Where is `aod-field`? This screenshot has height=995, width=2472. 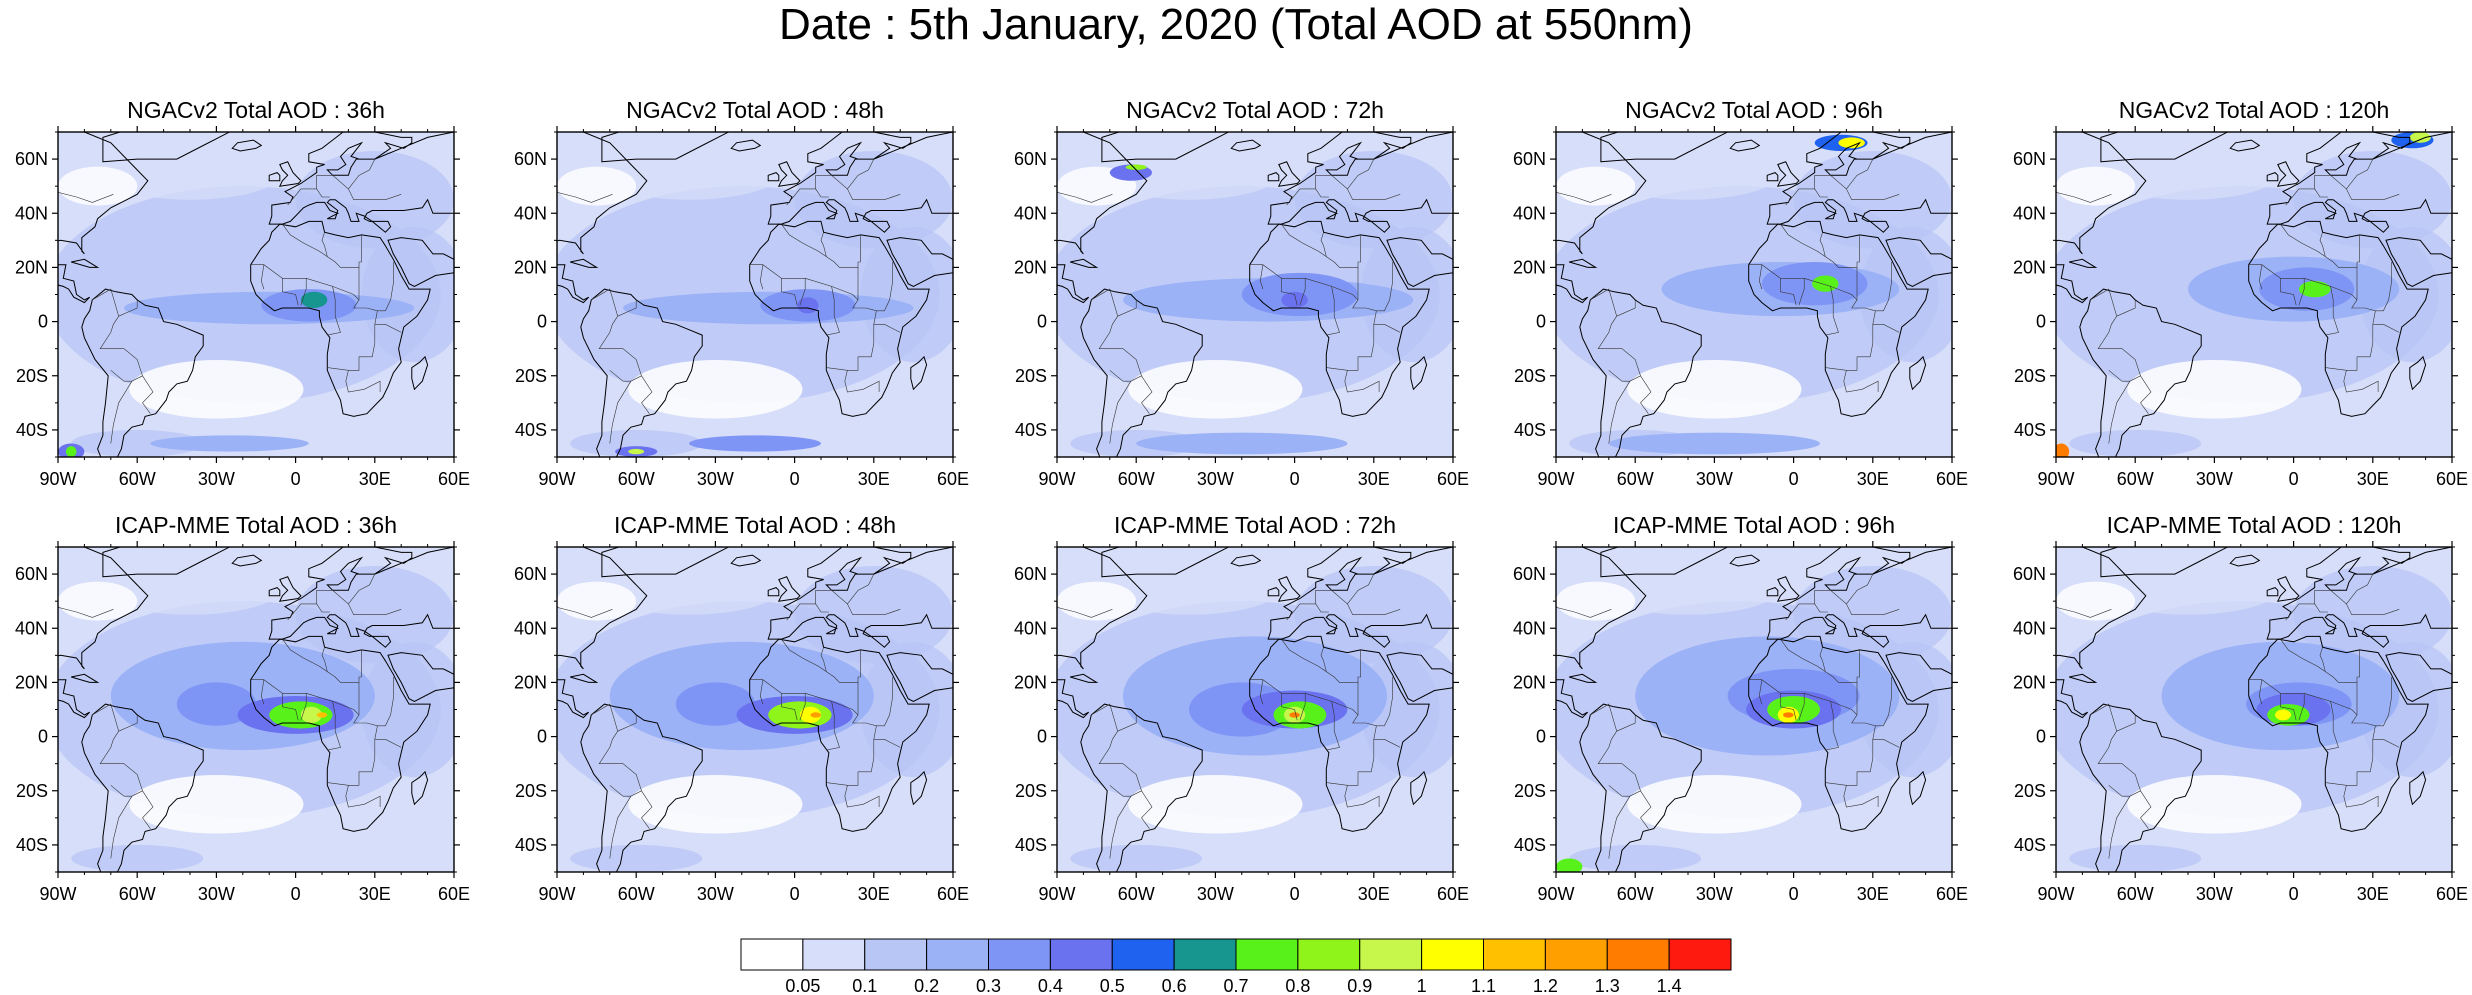 aod-field is located at coordinates (256, 294).